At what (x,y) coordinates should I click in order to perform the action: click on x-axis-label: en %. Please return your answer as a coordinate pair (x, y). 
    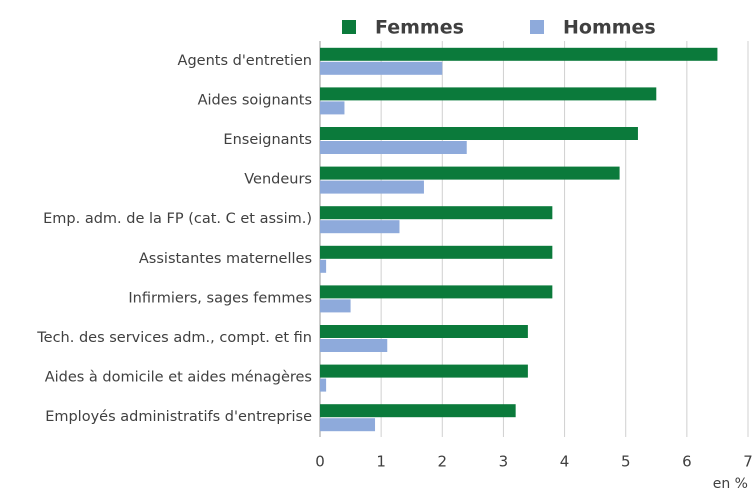
    Looking at the image, I should click on (730, 483).